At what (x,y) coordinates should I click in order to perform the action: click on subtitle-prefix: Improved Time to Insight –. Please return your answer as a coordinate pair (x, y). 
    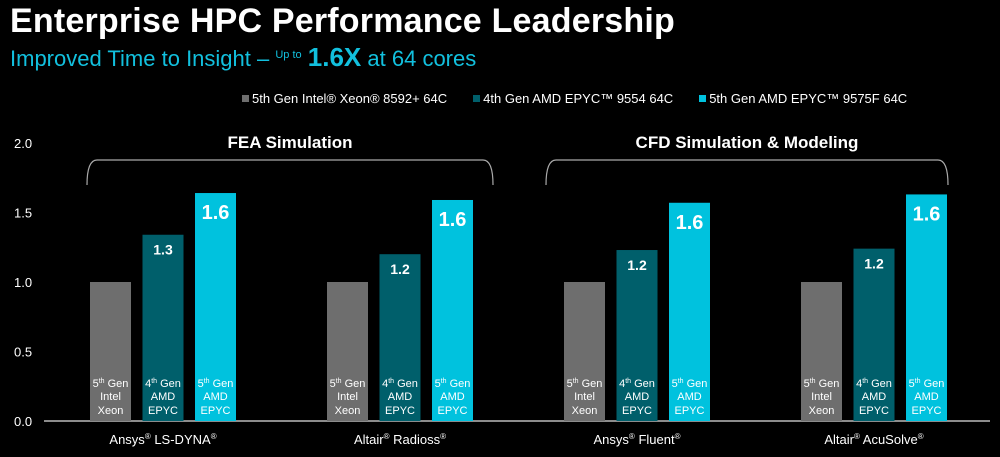
    Looking at the image, I should click on (140, 58).